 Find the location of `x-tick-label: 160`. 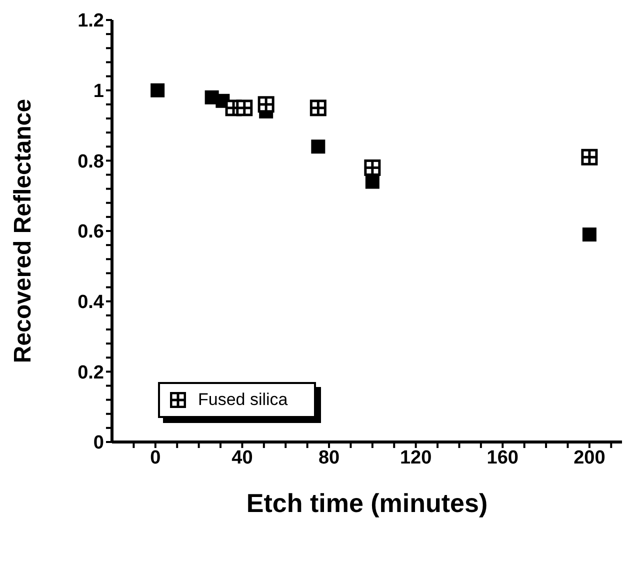

x-tick-label: 160 is located at coordinates (502, 457).